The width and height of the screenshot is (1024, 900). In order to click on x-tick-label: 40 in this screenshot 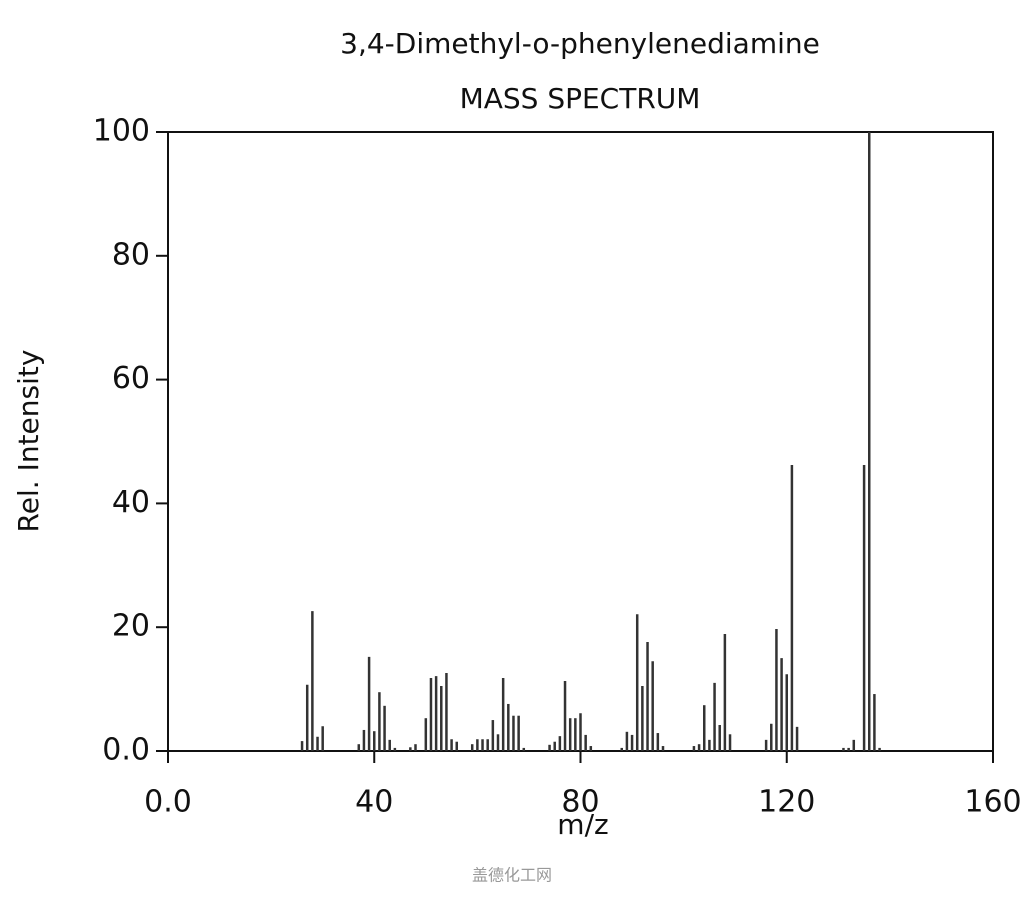, I will do `click(374, 802)`.